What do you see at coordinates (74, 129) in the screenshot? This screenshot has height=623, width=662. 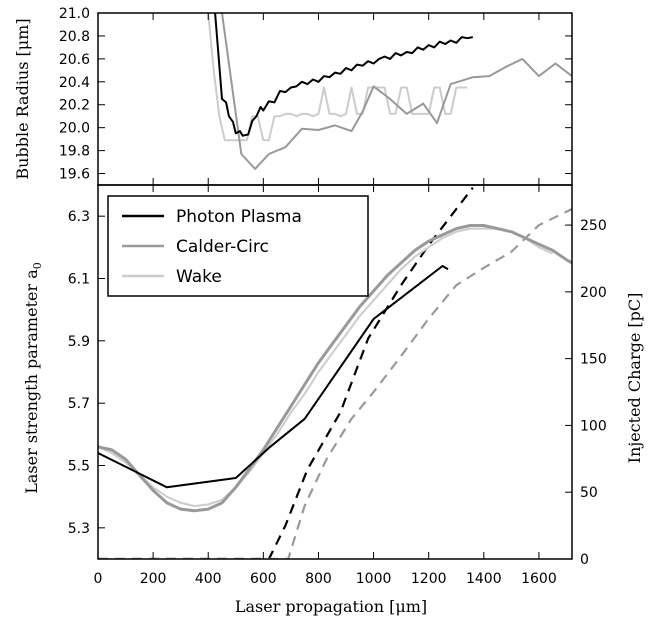 I see `top-y-tick-label: 20.0` at bounding box center [74, 129].